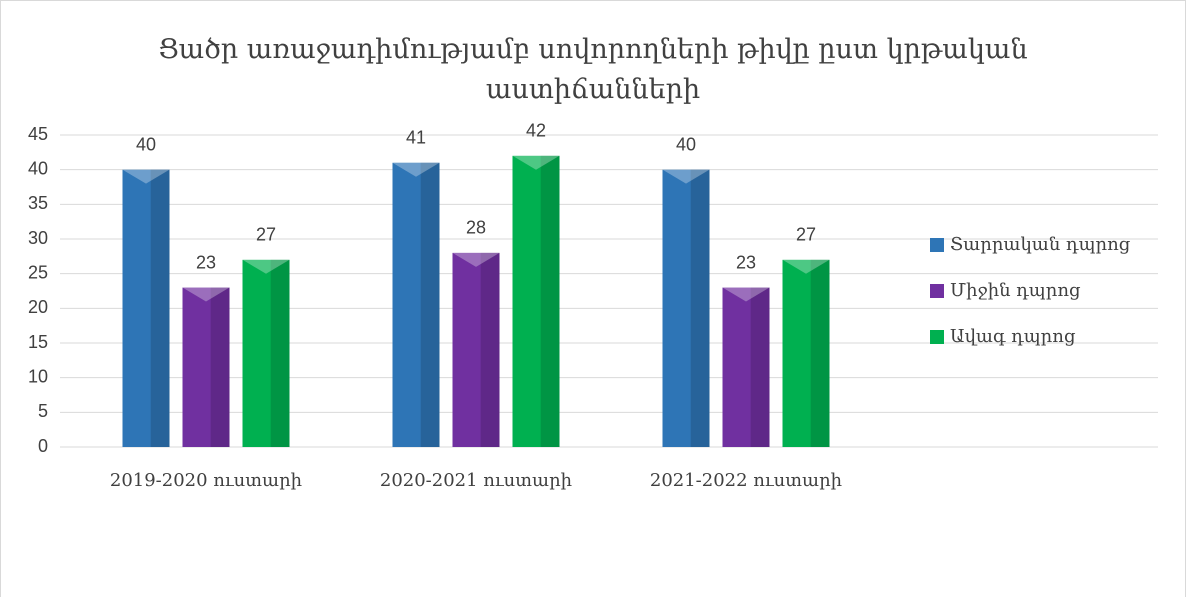 The width and height of the screenshot is (1186, 597). I want to click on y-tick-label: 20, so click(38, 307).